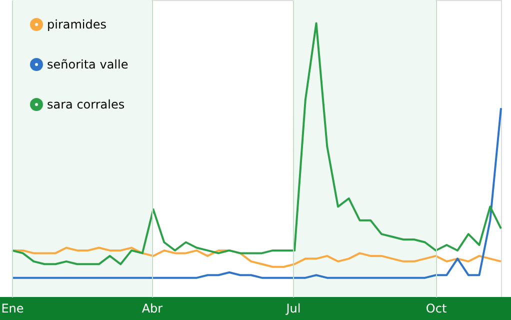  Describe the element at coordinates (152, 309) in the screenshot. I see `x-tick-label: Abr` at that location.